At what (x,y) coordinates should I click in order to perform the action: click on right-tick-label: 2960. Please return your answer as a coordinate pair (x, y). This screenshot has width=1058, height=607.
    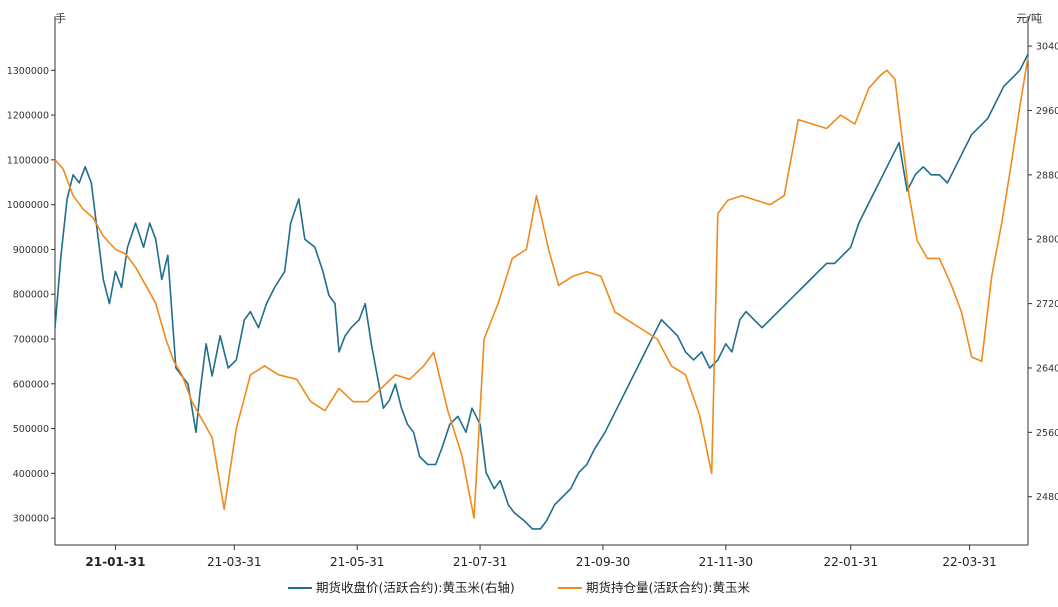
    Looking at the image, I should click on (1047, 111).